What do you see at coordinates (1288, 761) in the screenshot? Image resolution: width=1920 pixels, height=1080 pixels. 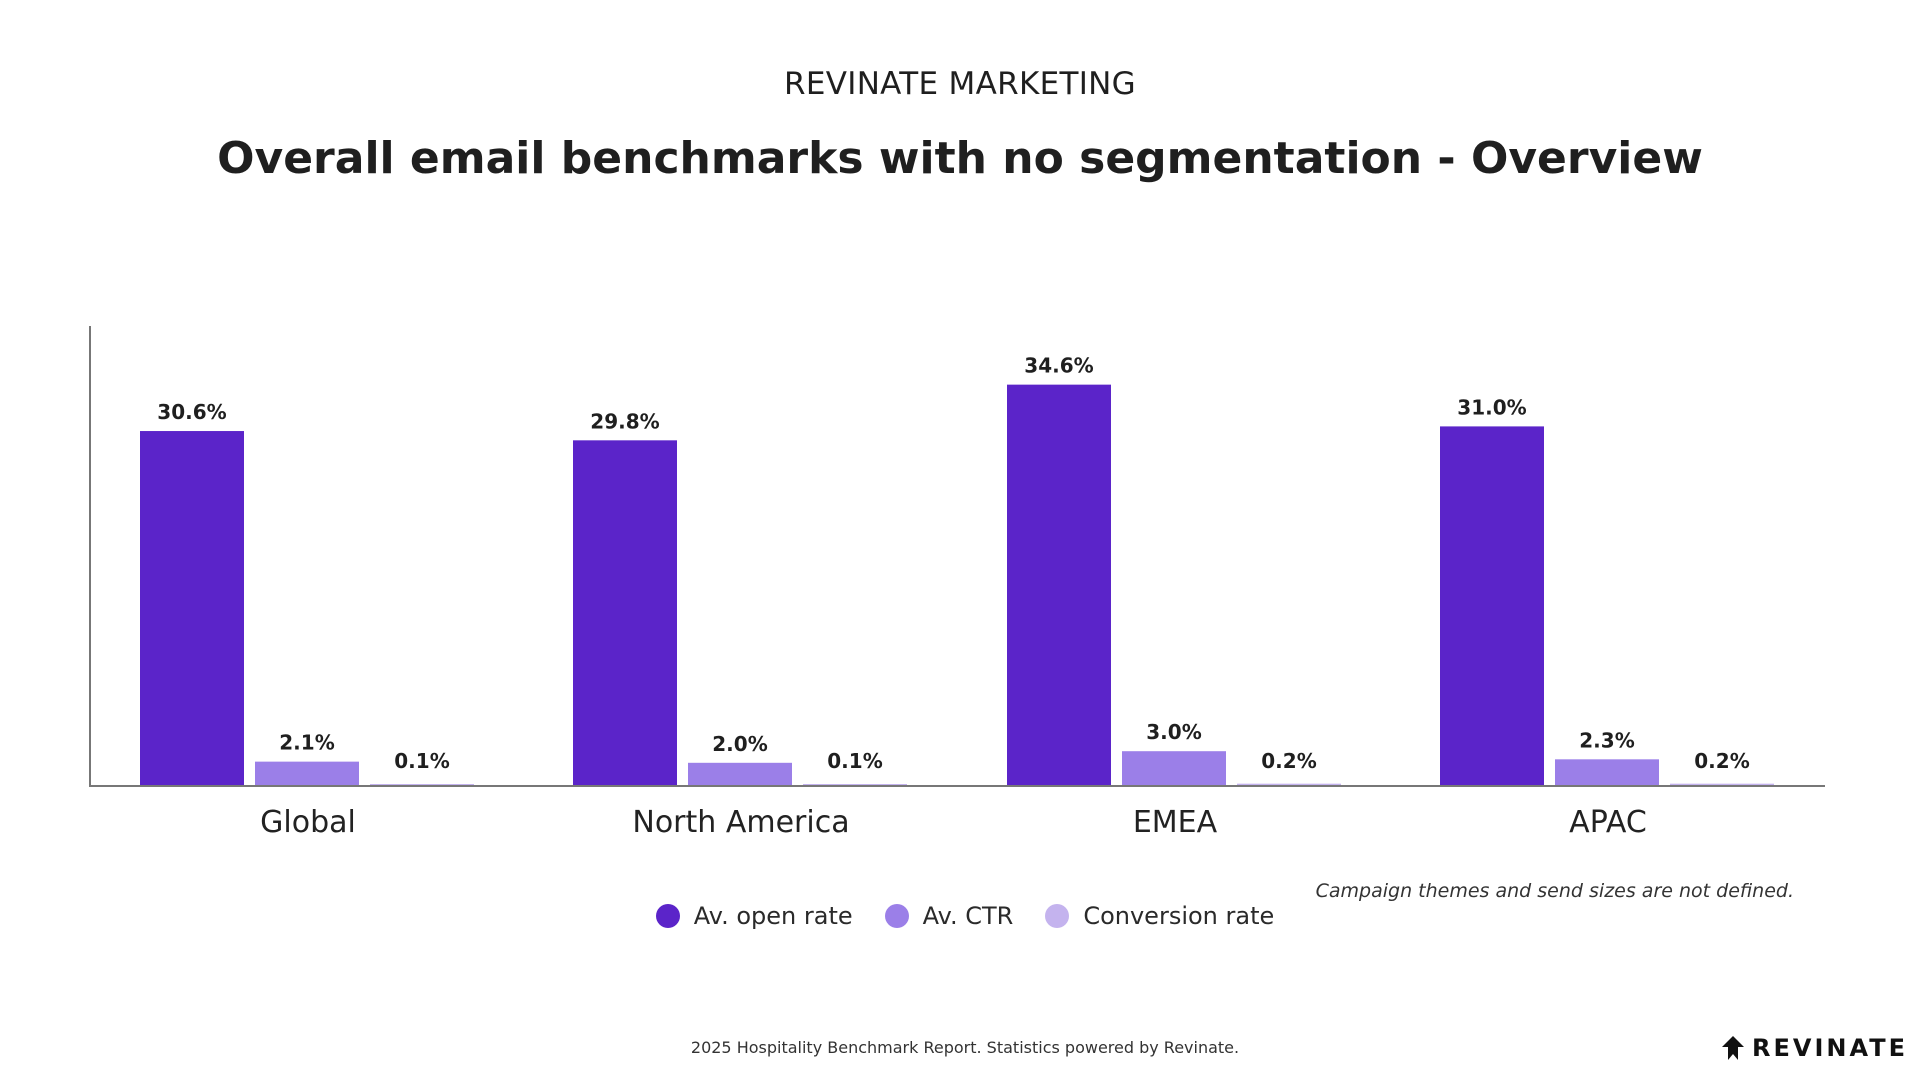 I see `data-label-conversion-rate-emea: 0.2%` at bounding box center [1288, 761].